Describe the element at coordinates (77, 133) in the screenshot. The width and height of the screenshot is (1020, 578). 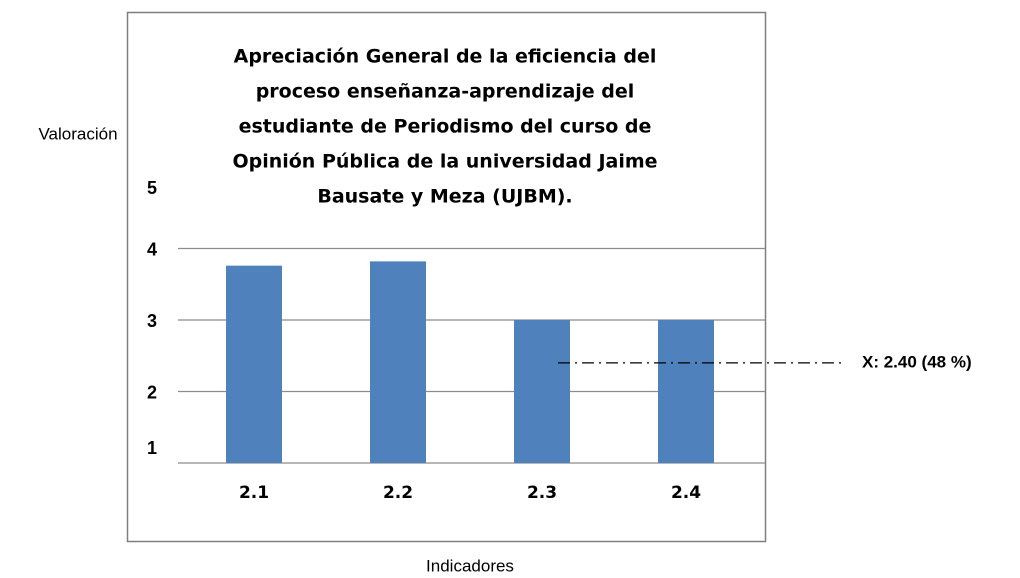
I see `y-axis-label: Valoración` at that location.